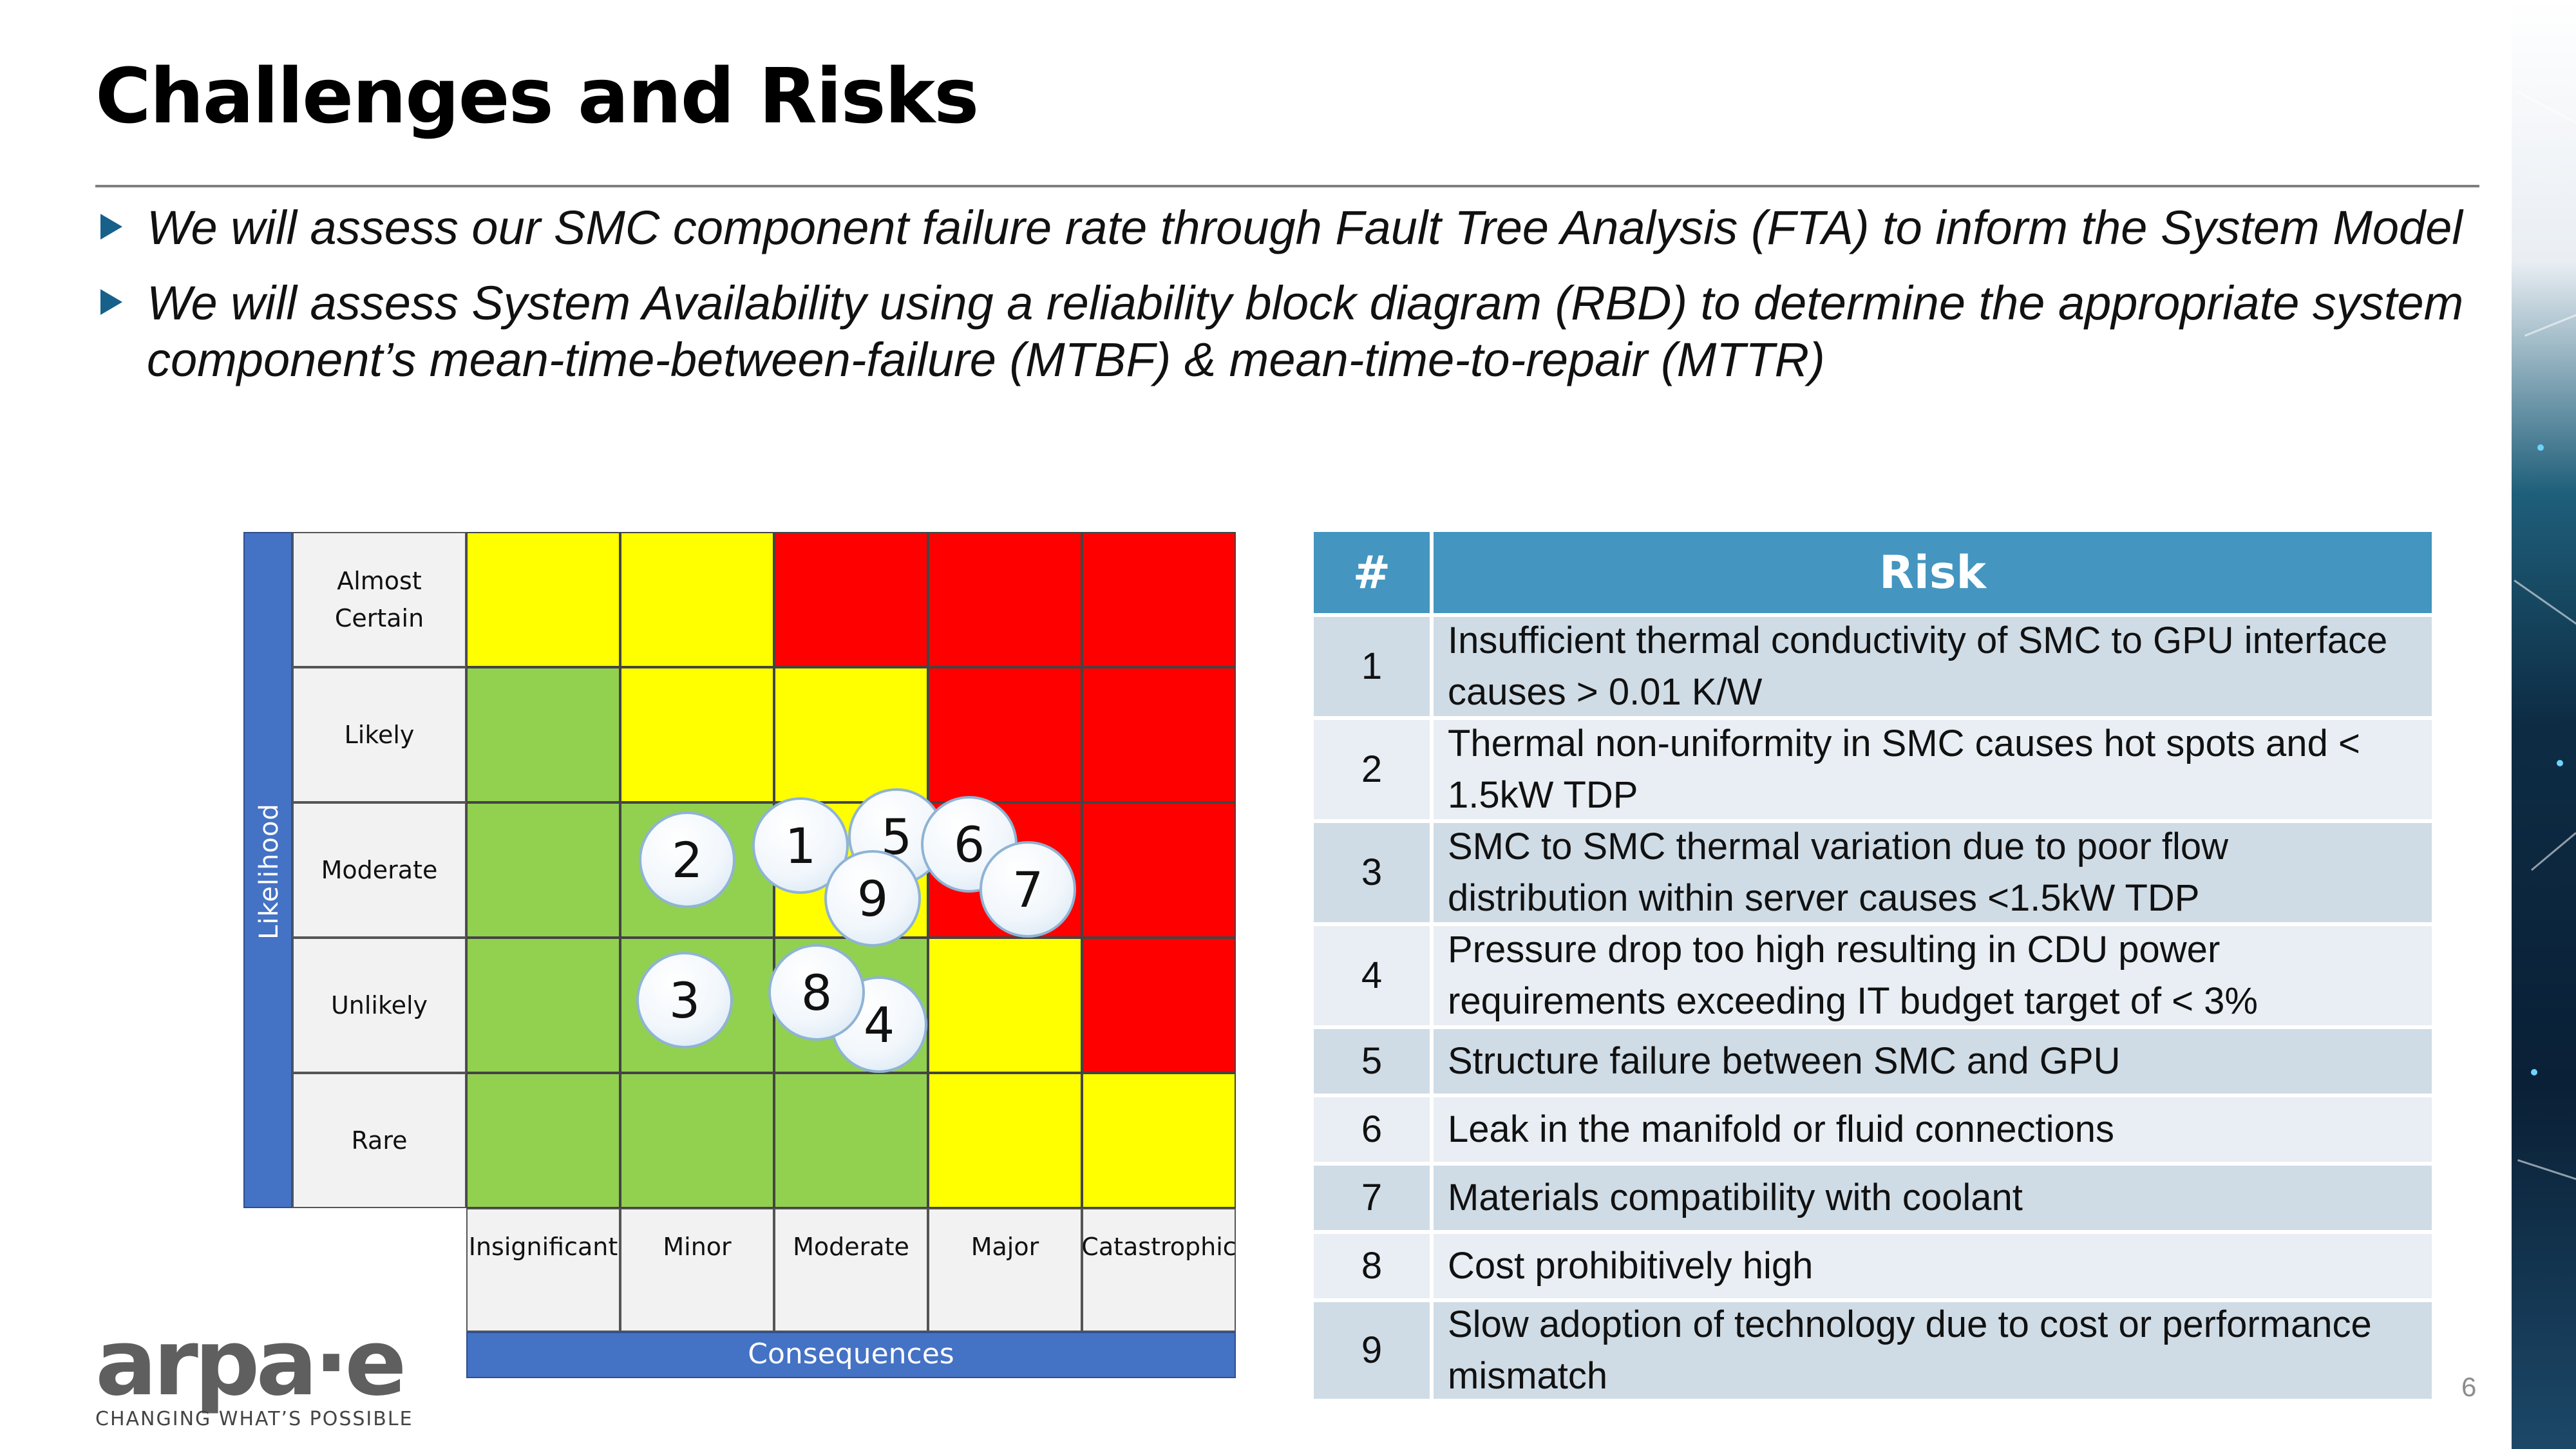 Image resolution: width=2576 pixels, height=1449 pixels. What do you see at coordinates (697, 1270) in the screenshot?
I see `consequence-label-minor: Minor` at bounding box center [697, 1270].